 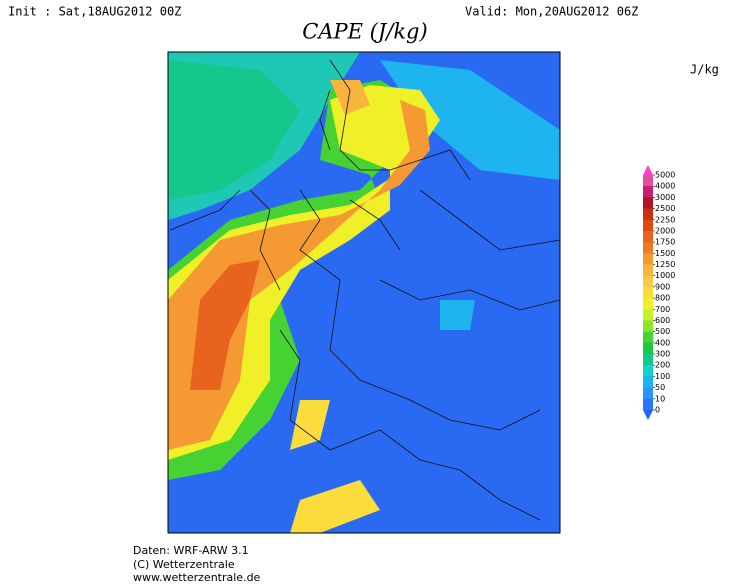 I want to click on colorbar-label: 900, so click(x=662, y=286).